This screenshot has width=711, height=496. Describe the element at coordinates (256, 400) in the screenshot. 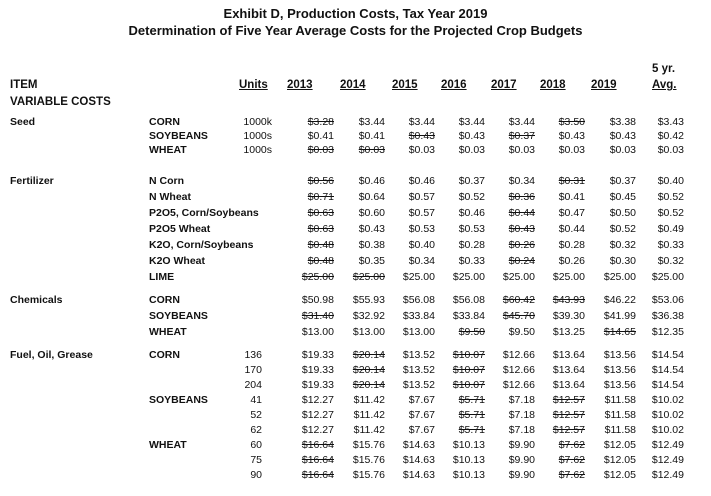

I see `row-unit: 41` at that location.